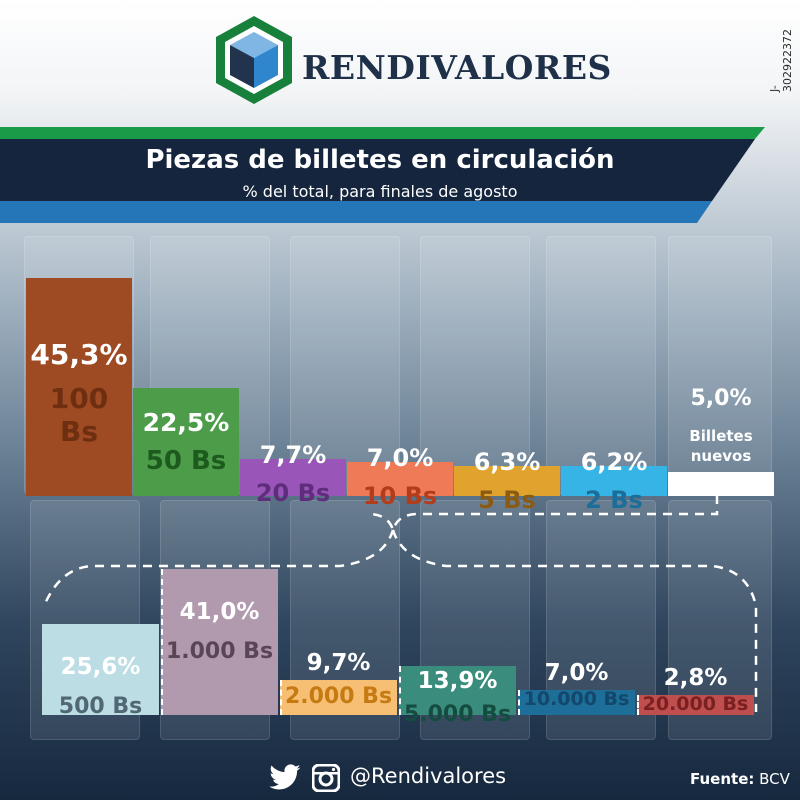 This screenshot has height=800, width=800. I want to click on bar-10-000-bs, so click(576, 702).